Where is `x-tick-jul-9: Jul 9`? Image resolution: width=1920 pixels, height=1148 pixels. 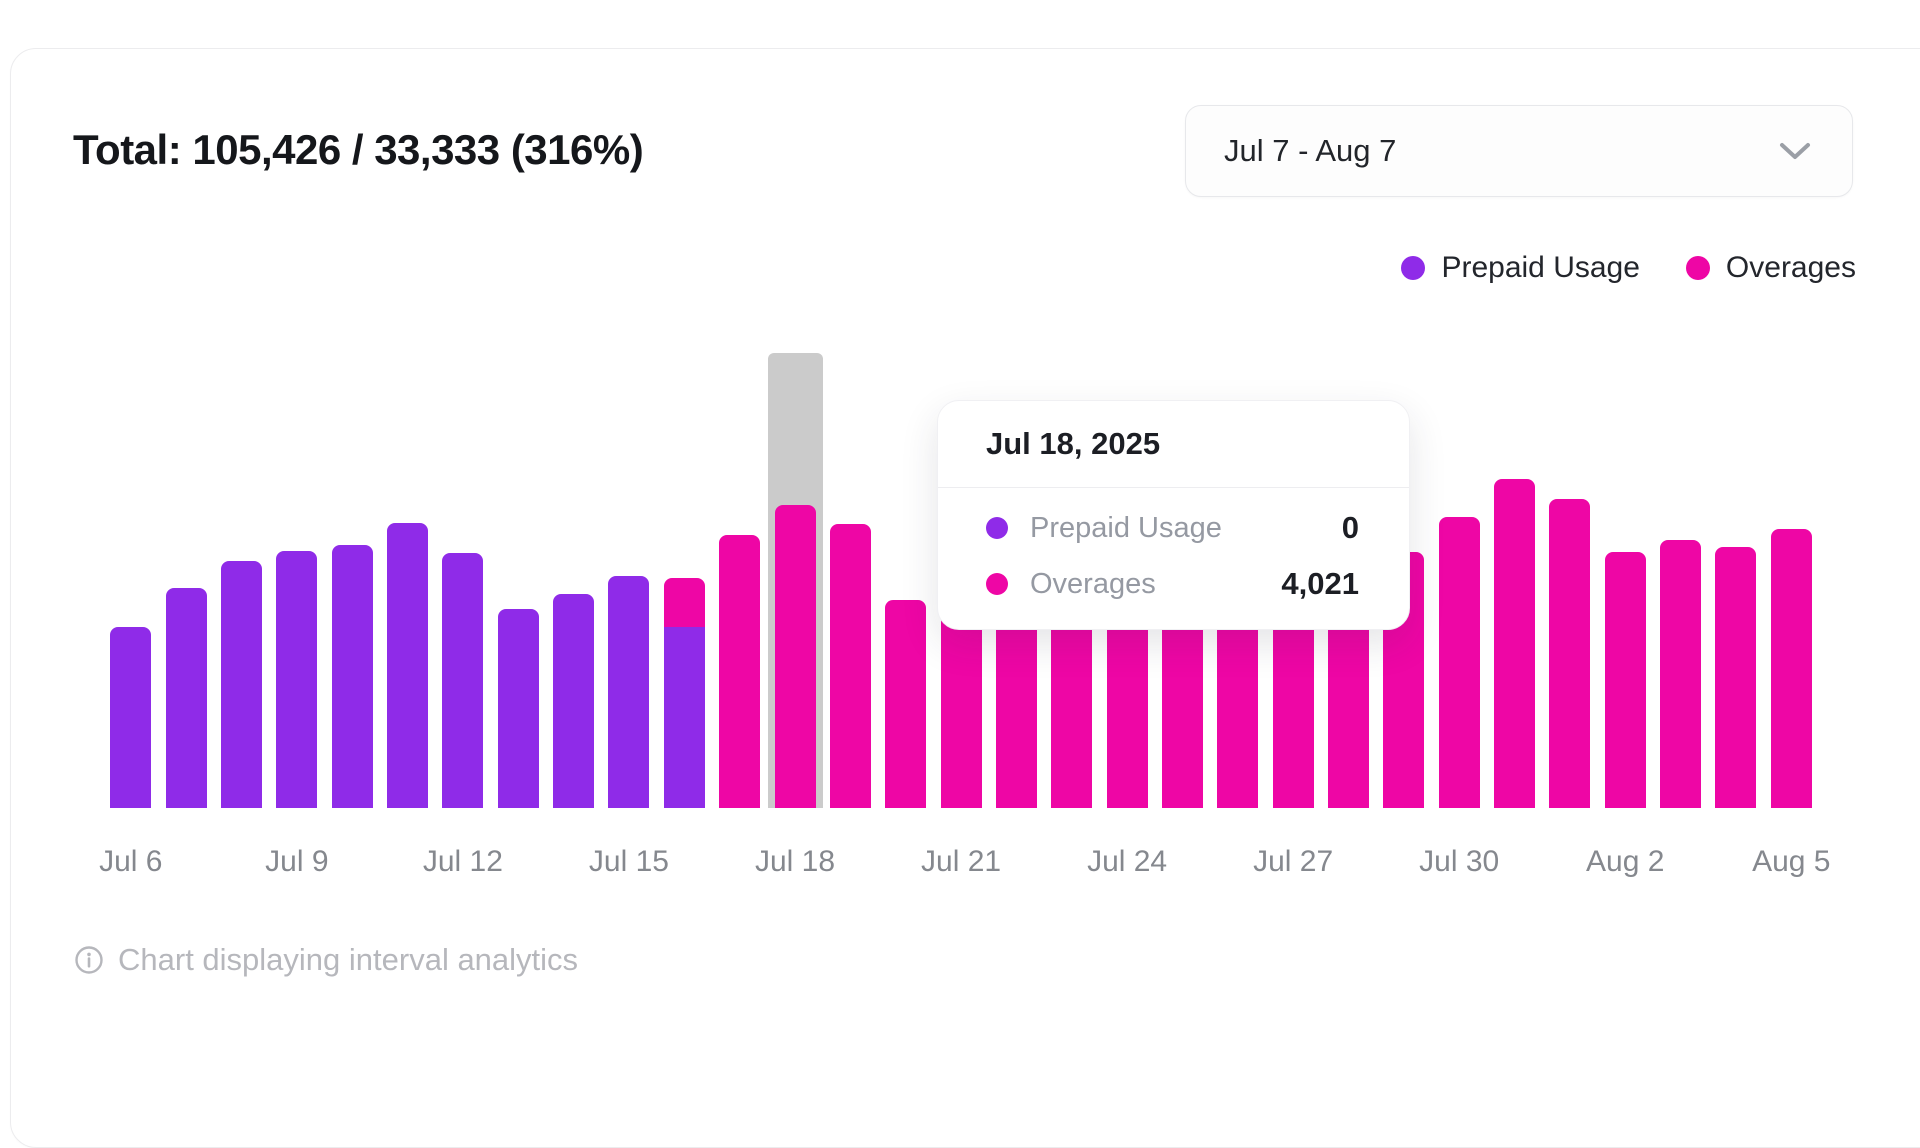
x-tick-jul-9: Jul 9 is located at coordinates (297, 861).